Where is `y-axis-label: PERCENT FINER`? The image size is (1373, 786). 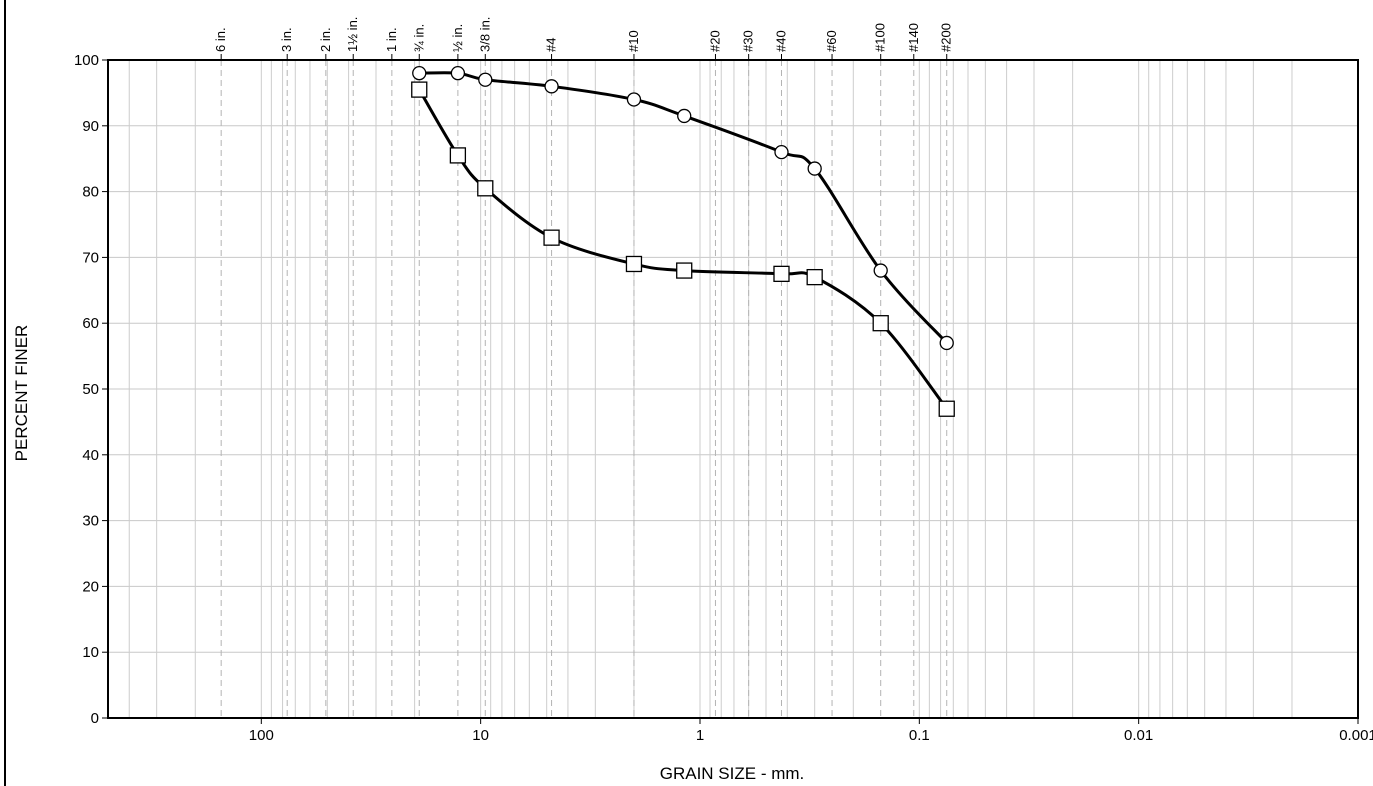 y-axis-label: PERCENT FINER is located at coordinates (21, 393).